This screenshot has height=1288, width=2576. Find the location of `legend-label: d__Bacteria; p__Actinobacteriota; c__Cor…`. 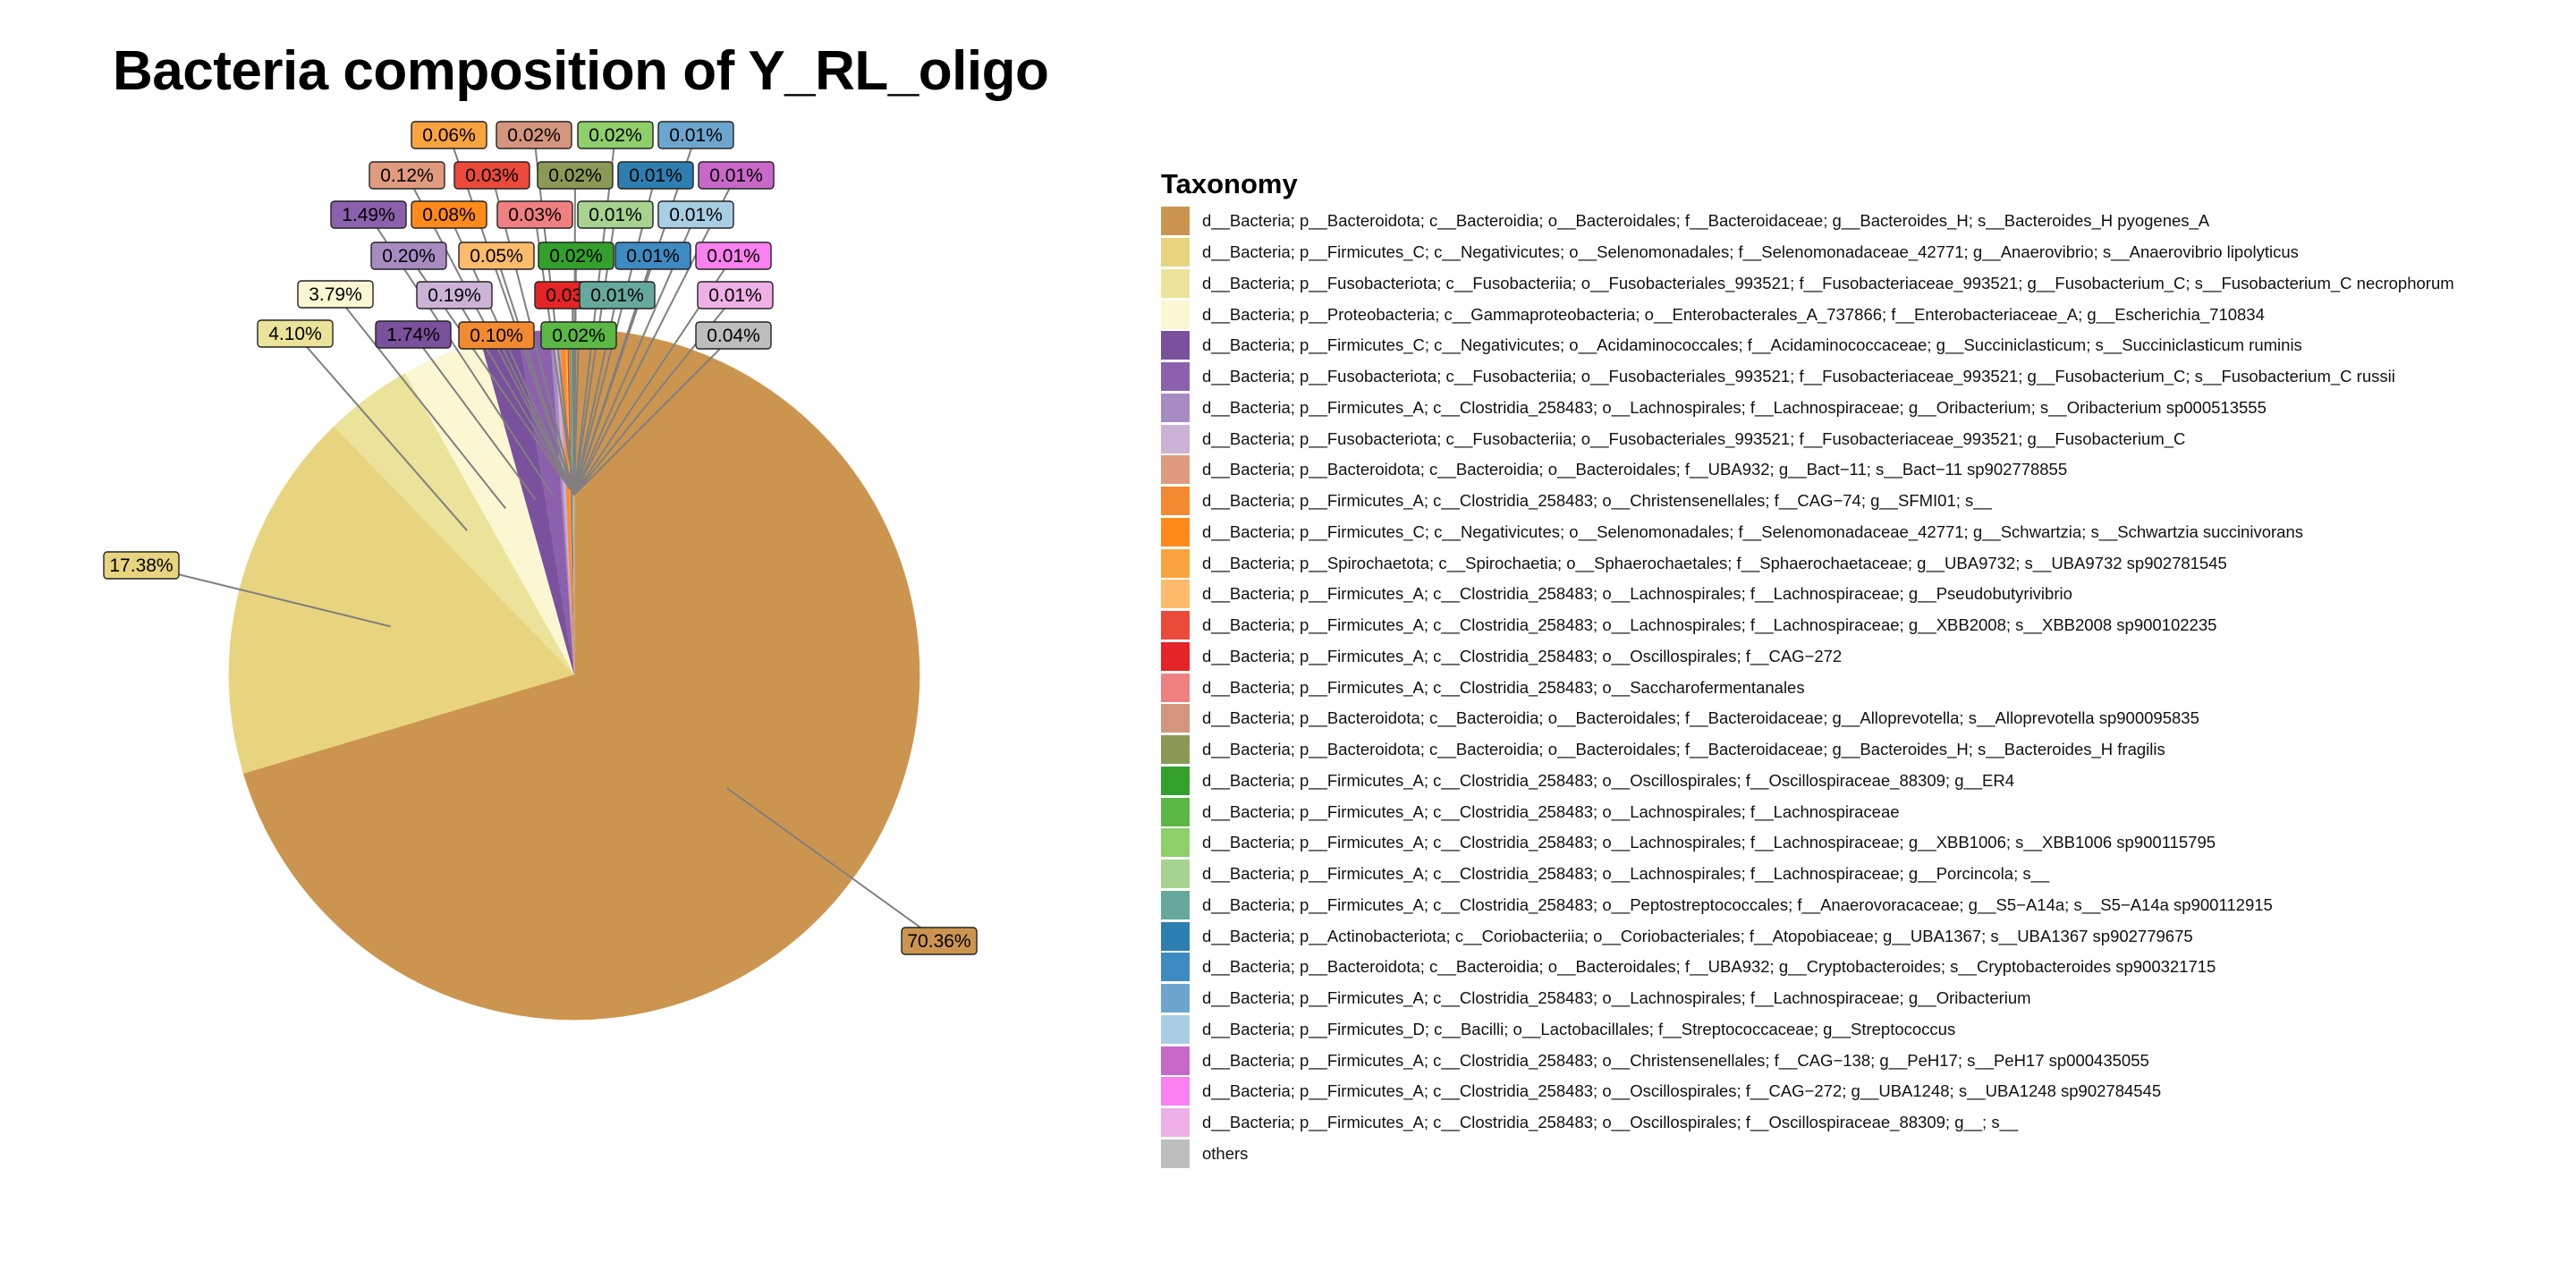

legend-label: d__Bacteria; p__Actinobacteriota; c__Cor… is located at coordinates (1697, 935).